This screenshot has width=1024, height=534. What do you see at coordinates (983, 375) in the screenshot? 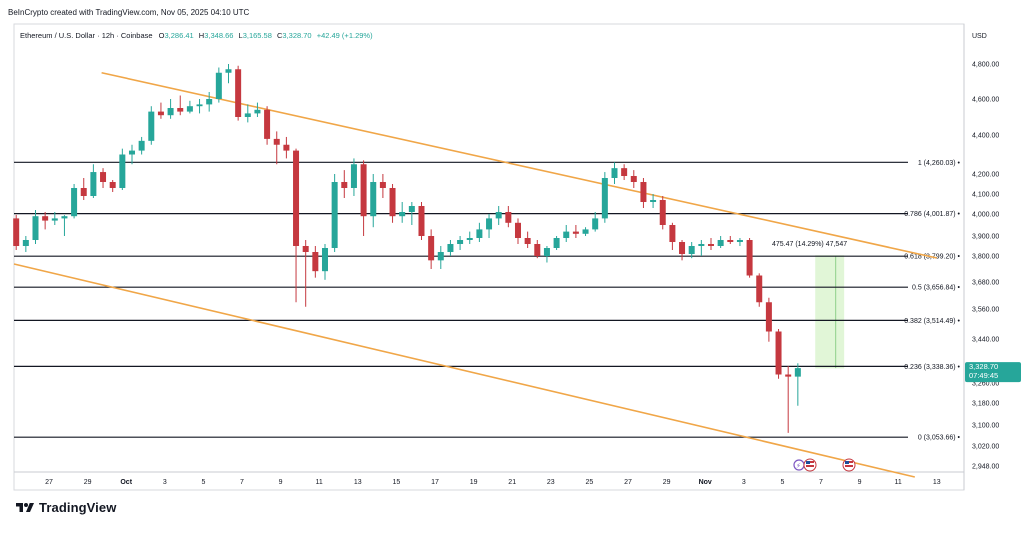
I see `bar-countdown: 07:49:45` at bounding box center [983, 375].